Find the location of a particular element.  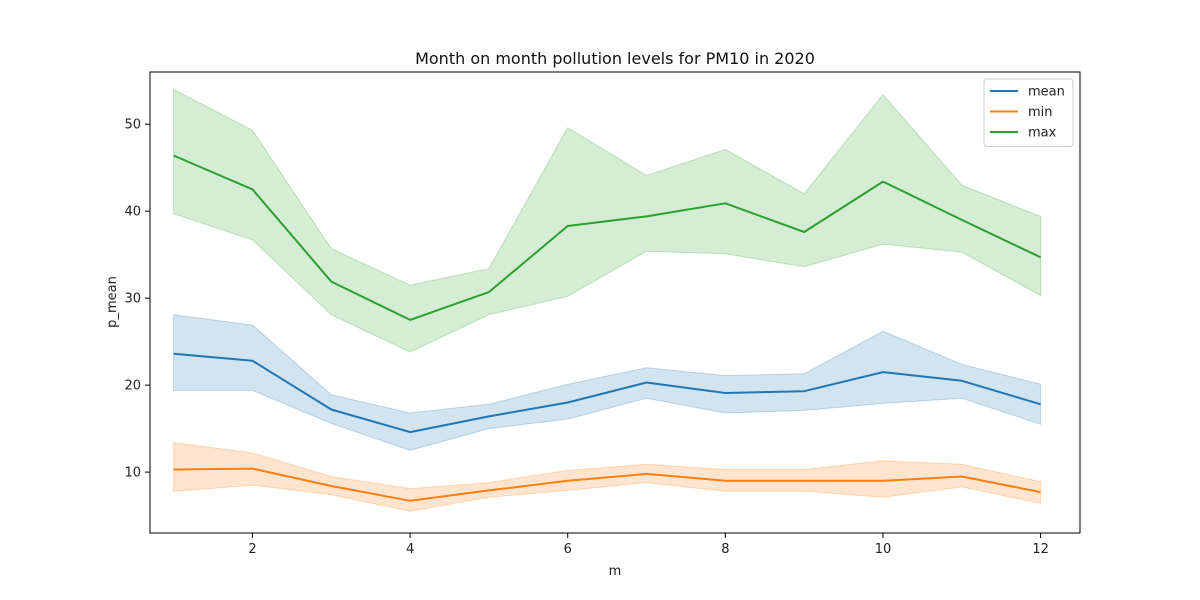

y-tick-label-30: 30 is located at coordinates (132, 299).